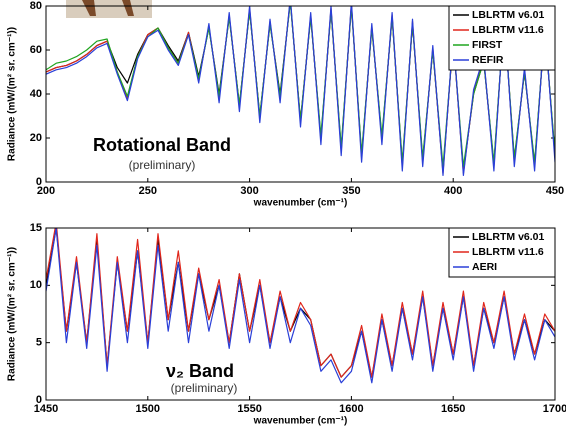 The width and height of the screenshot is (566, 432). I want to click on x-tick-label: 250, so click(148, 191).